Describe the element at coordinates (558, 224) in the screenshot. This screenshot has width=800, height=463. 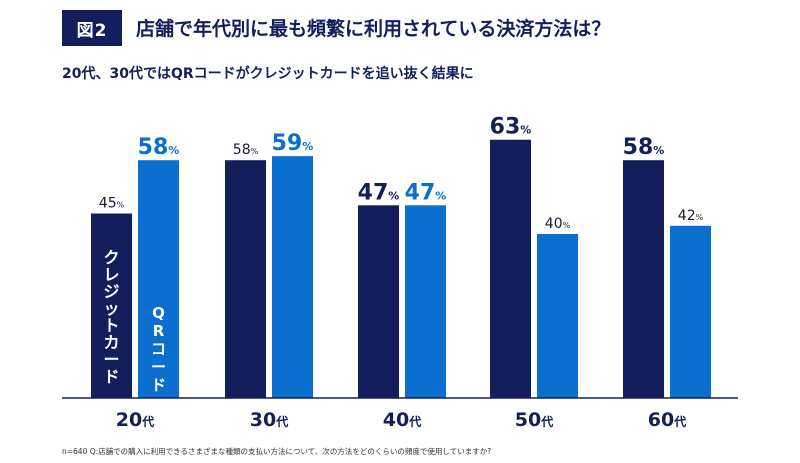
I see `value-label: 40%` at that location.